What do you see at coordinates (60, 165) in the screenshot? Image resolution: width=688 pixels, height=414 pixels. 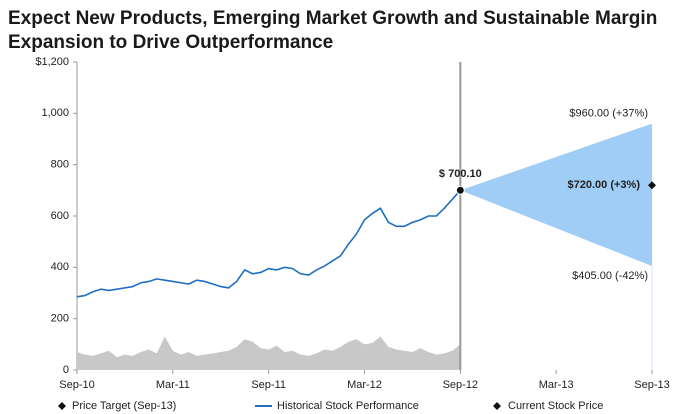 I see `y-tick-label: 800` at bounding box center [60, 165].